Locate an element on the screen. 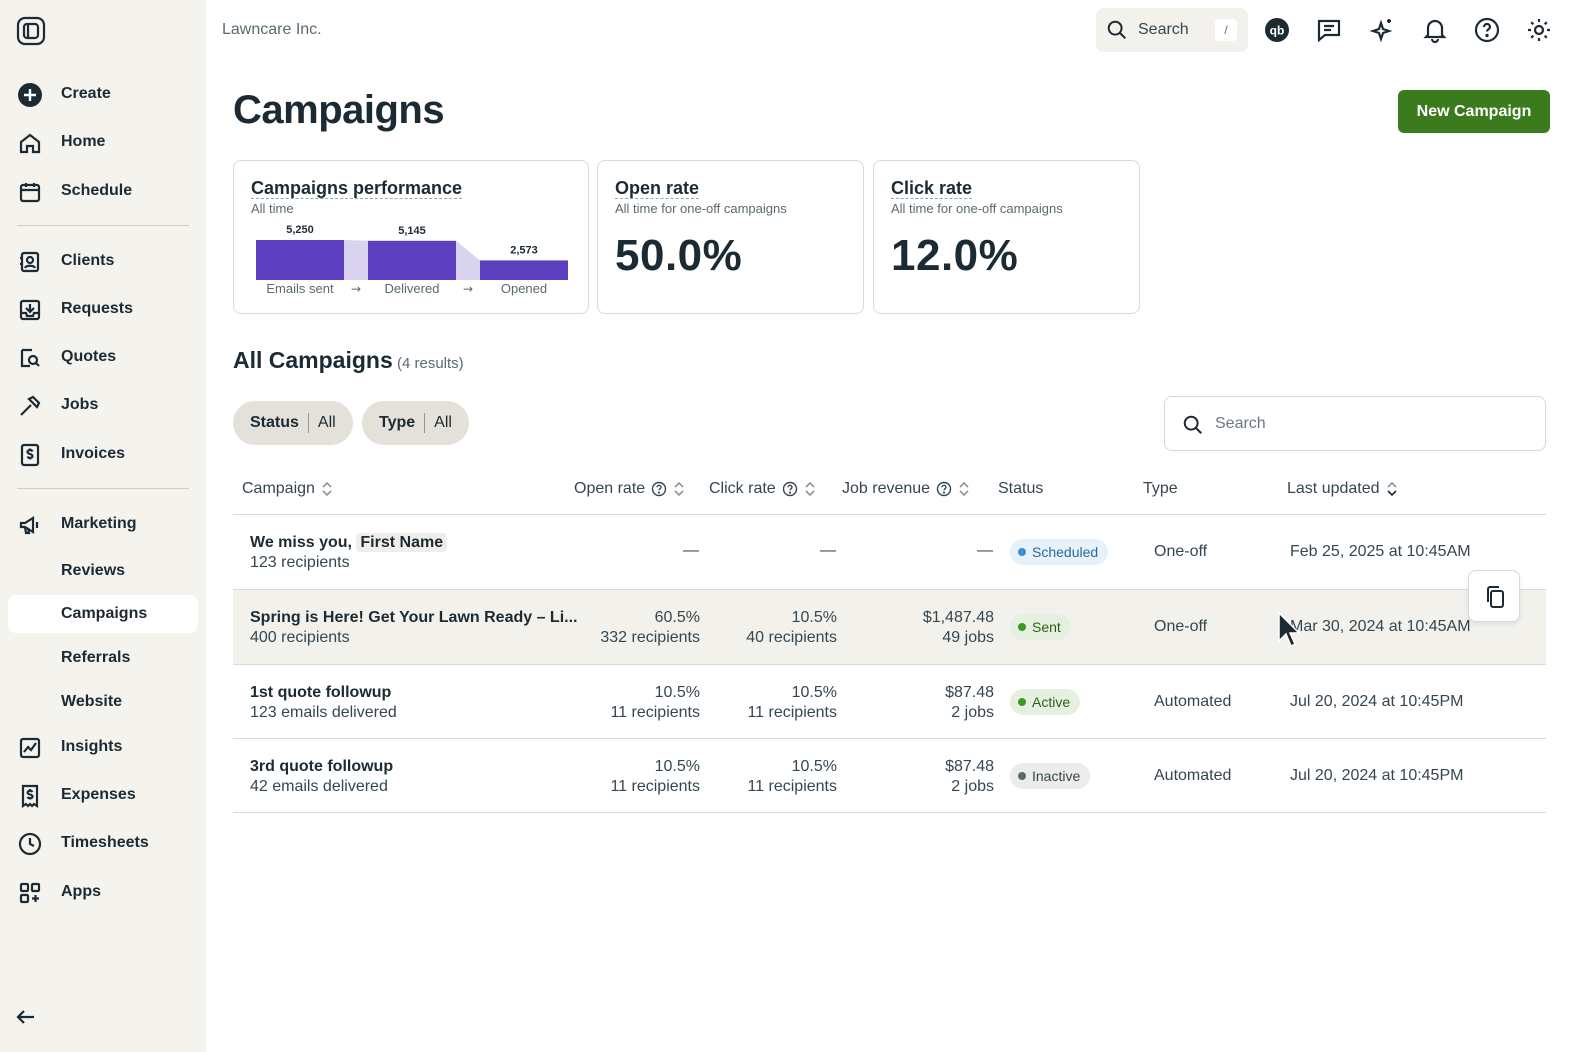 This screenshot has height=1052, width=1578. sidebar-item-create: Create is located at coordinates (103, 94).